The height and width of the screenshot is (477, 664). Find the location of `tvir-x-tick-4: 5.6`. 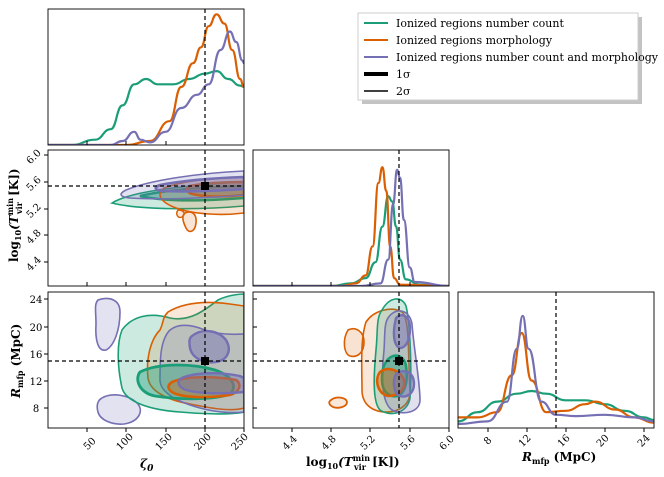

tvir-x-tick-4: 5.6 is located at coordinates (408, 440).